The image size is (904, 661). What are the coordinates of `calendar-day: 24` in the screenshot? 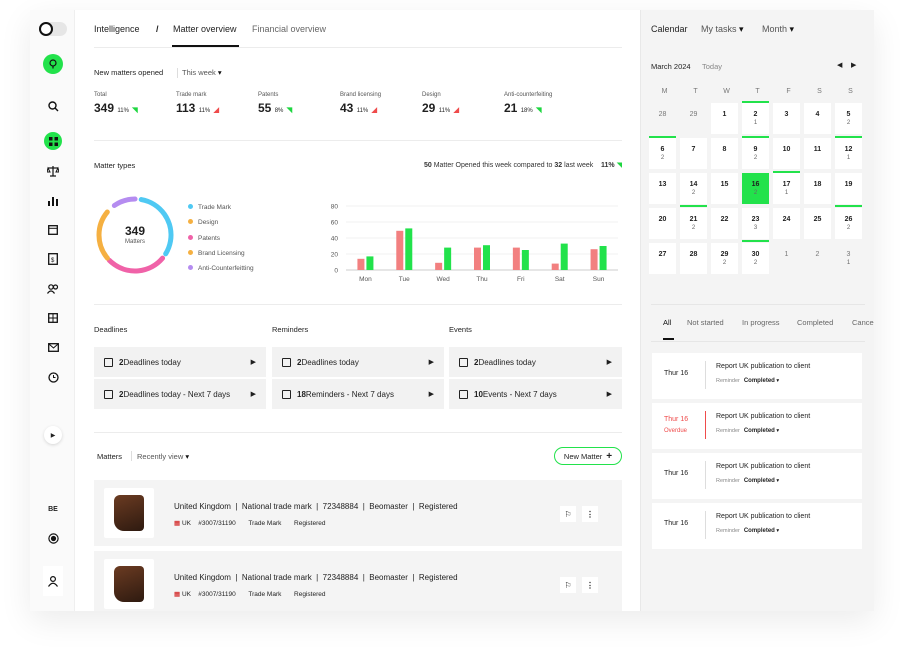 It's located at (786, 223).